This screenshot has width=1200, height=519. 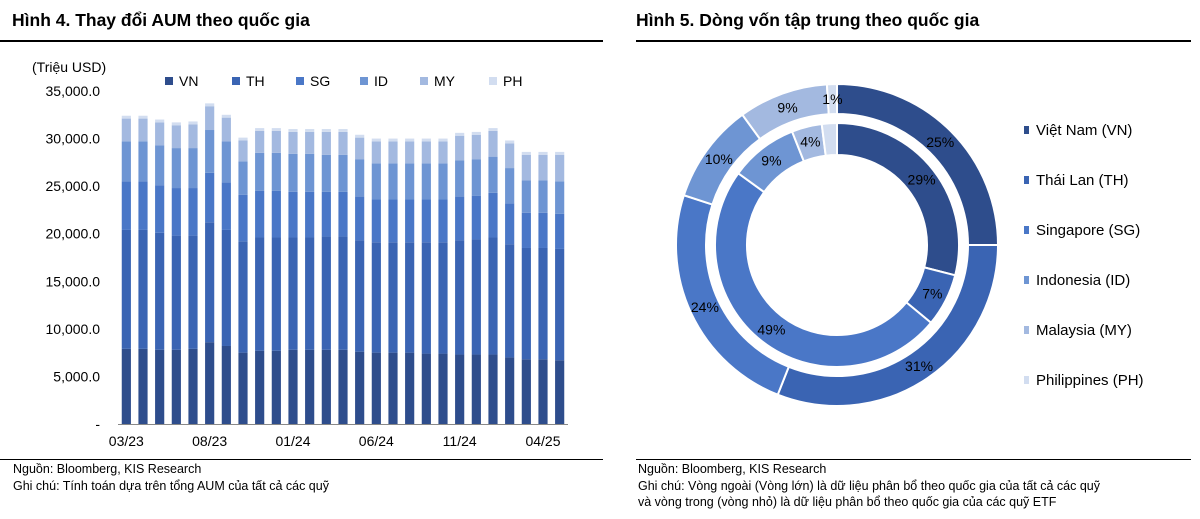 What do you see at coordinates (445, 81) in the screenshot?
I see `legend-label-my: MY` at bounding box center [445, 81].